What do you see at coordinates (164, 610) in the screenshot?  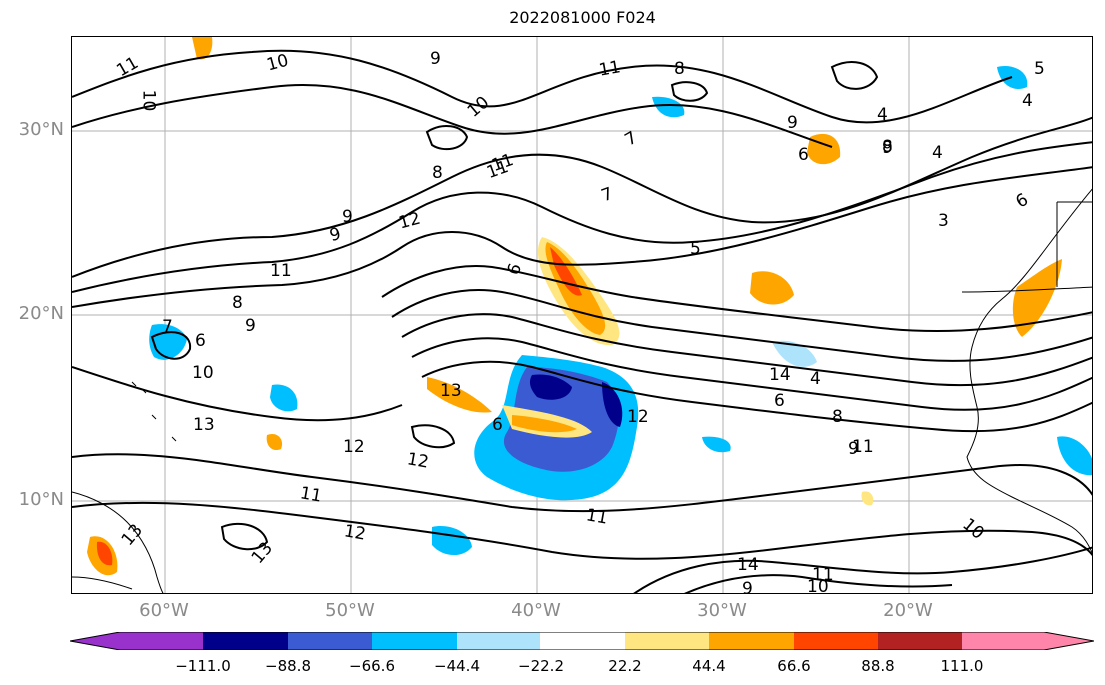 I see `lon-label-60w: 60°W` at bounding box center [164, 610].